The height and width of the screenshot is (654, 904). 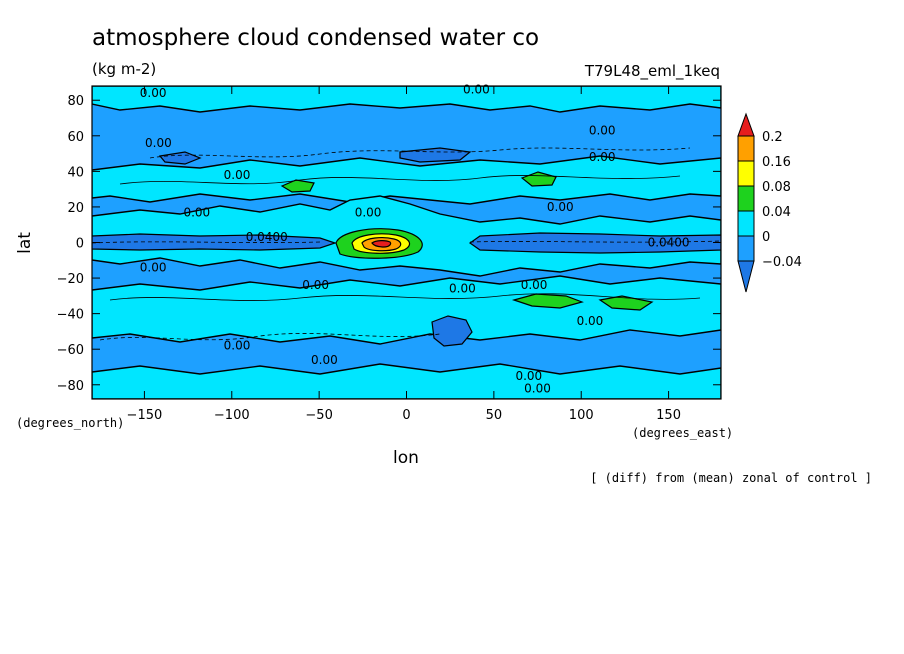 I want to click on x-tick-label: 100, so click(x=581, y=415).